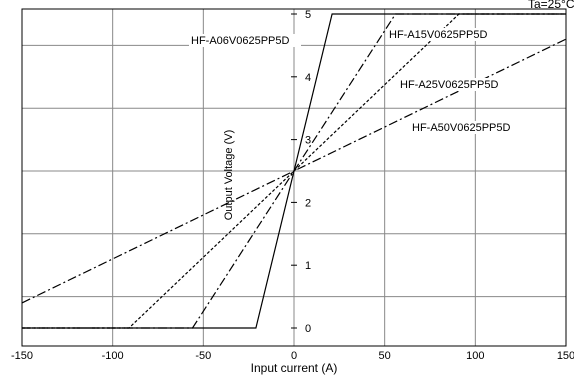  I want to click on series-label: HF-A50V0625PP5D, so click(461, 128).